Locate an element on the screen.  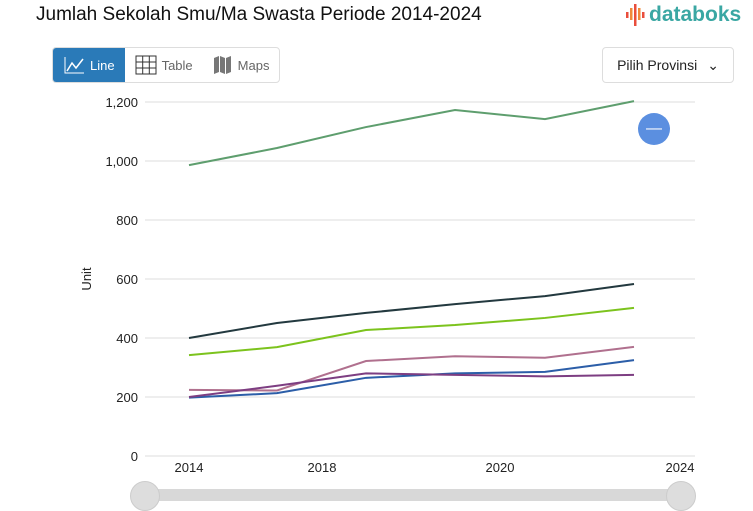
chevron-down-icon: ⌄ is located at coordinates (713, 64).